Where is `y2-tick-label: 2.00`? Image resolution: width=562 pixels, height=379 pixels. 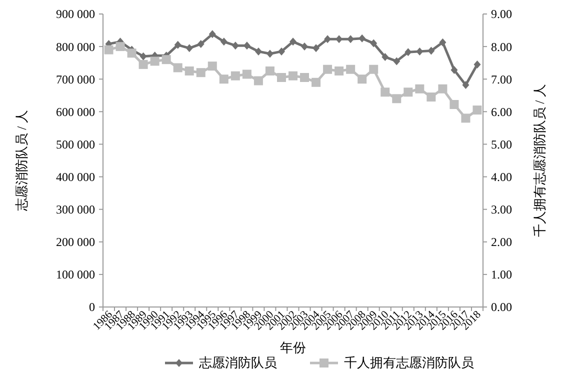 y2-tick-label: 2.00 is located at coordinates (501, 242).